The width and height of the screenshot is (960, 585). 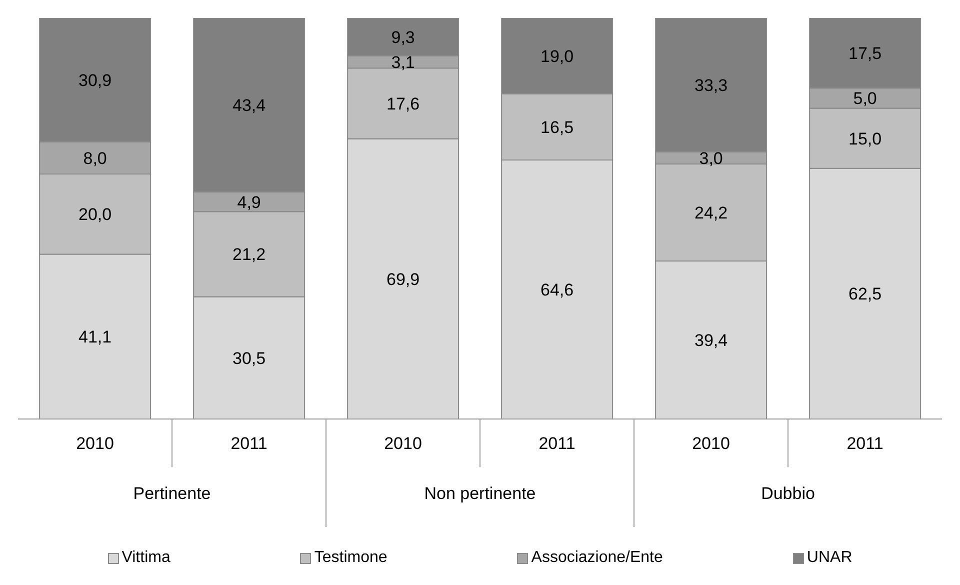 I want to click on text: Non pertinente, so click(x=480, y=493).